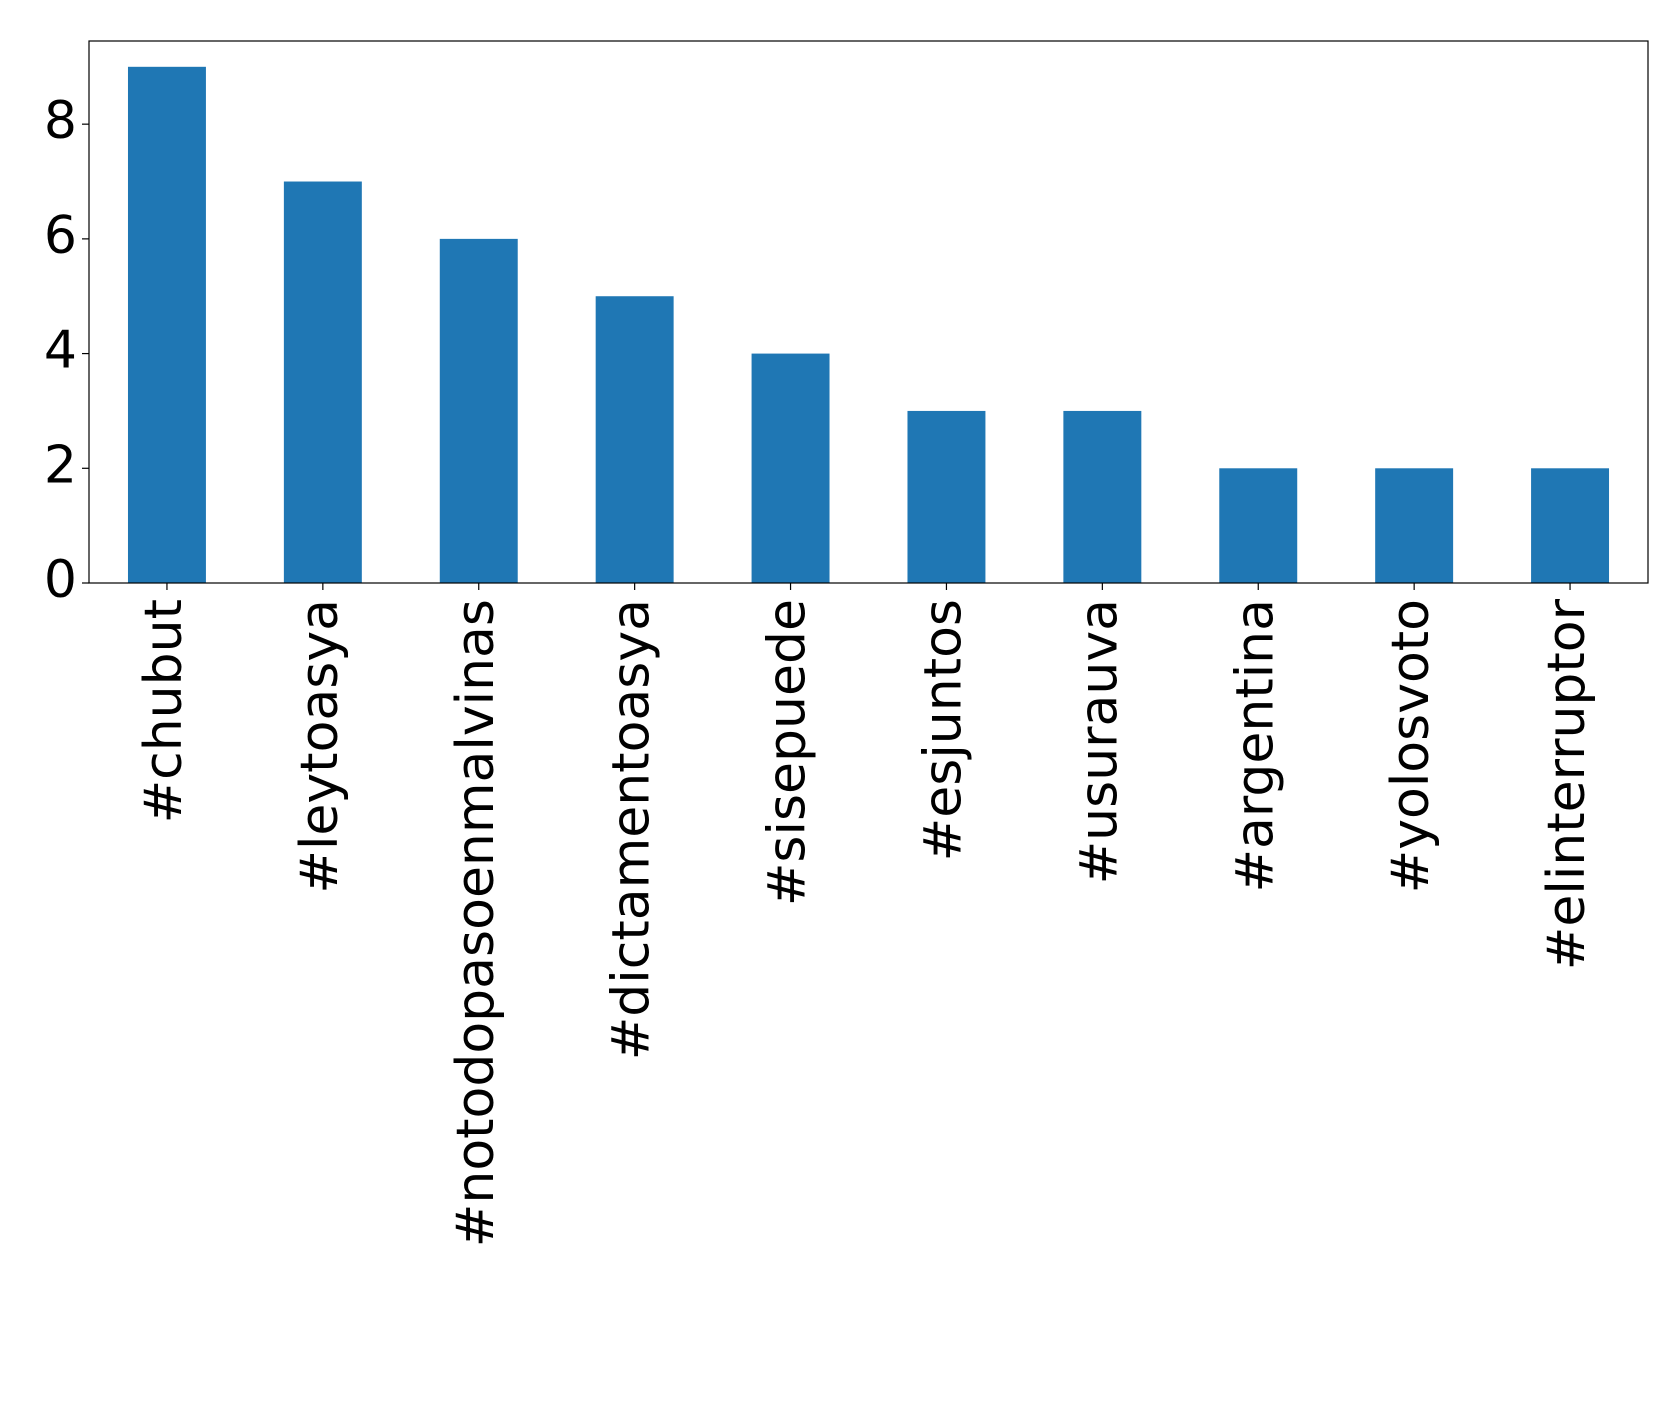 The width and height of the screenshot is (1679, 1407). Describe the element at coordinates (60, 121) in the screenshot. I see `y-tick-label: 8` at that location.